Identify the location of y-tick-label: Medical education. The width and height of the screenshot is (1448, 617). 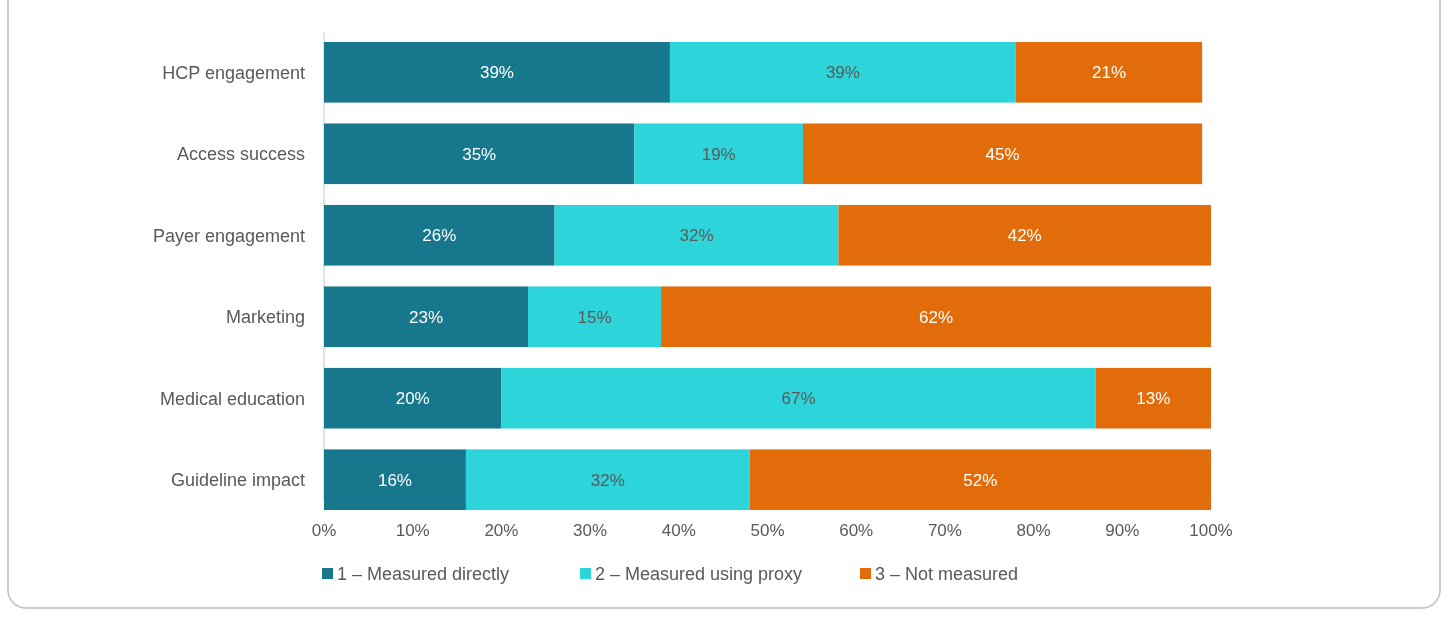
(232, 398).